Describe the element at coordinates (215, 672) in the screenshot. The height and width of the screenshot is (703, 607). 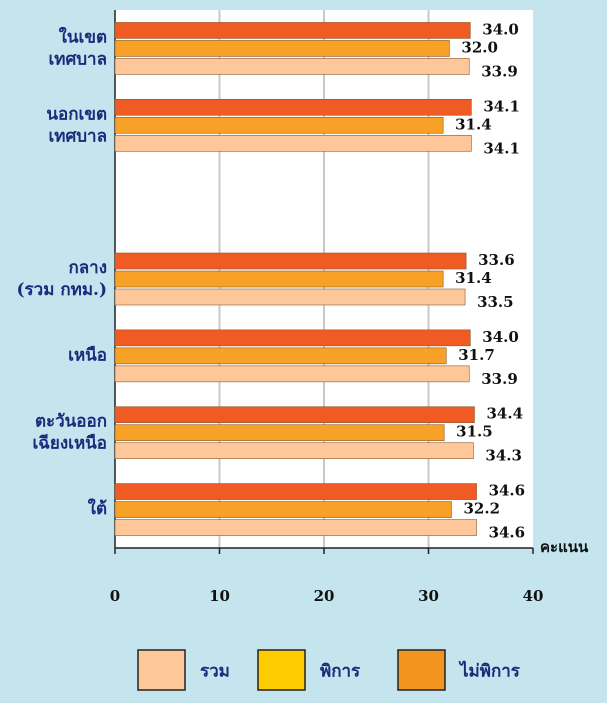
I see `legend-label: รวม` at that location.